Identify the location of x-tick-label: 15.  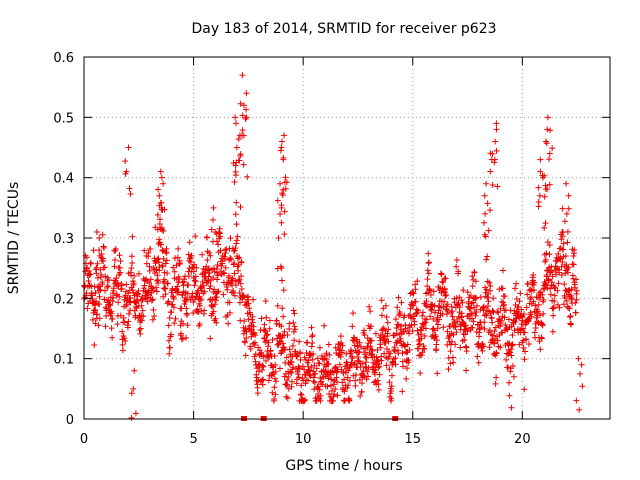
(412, 439).